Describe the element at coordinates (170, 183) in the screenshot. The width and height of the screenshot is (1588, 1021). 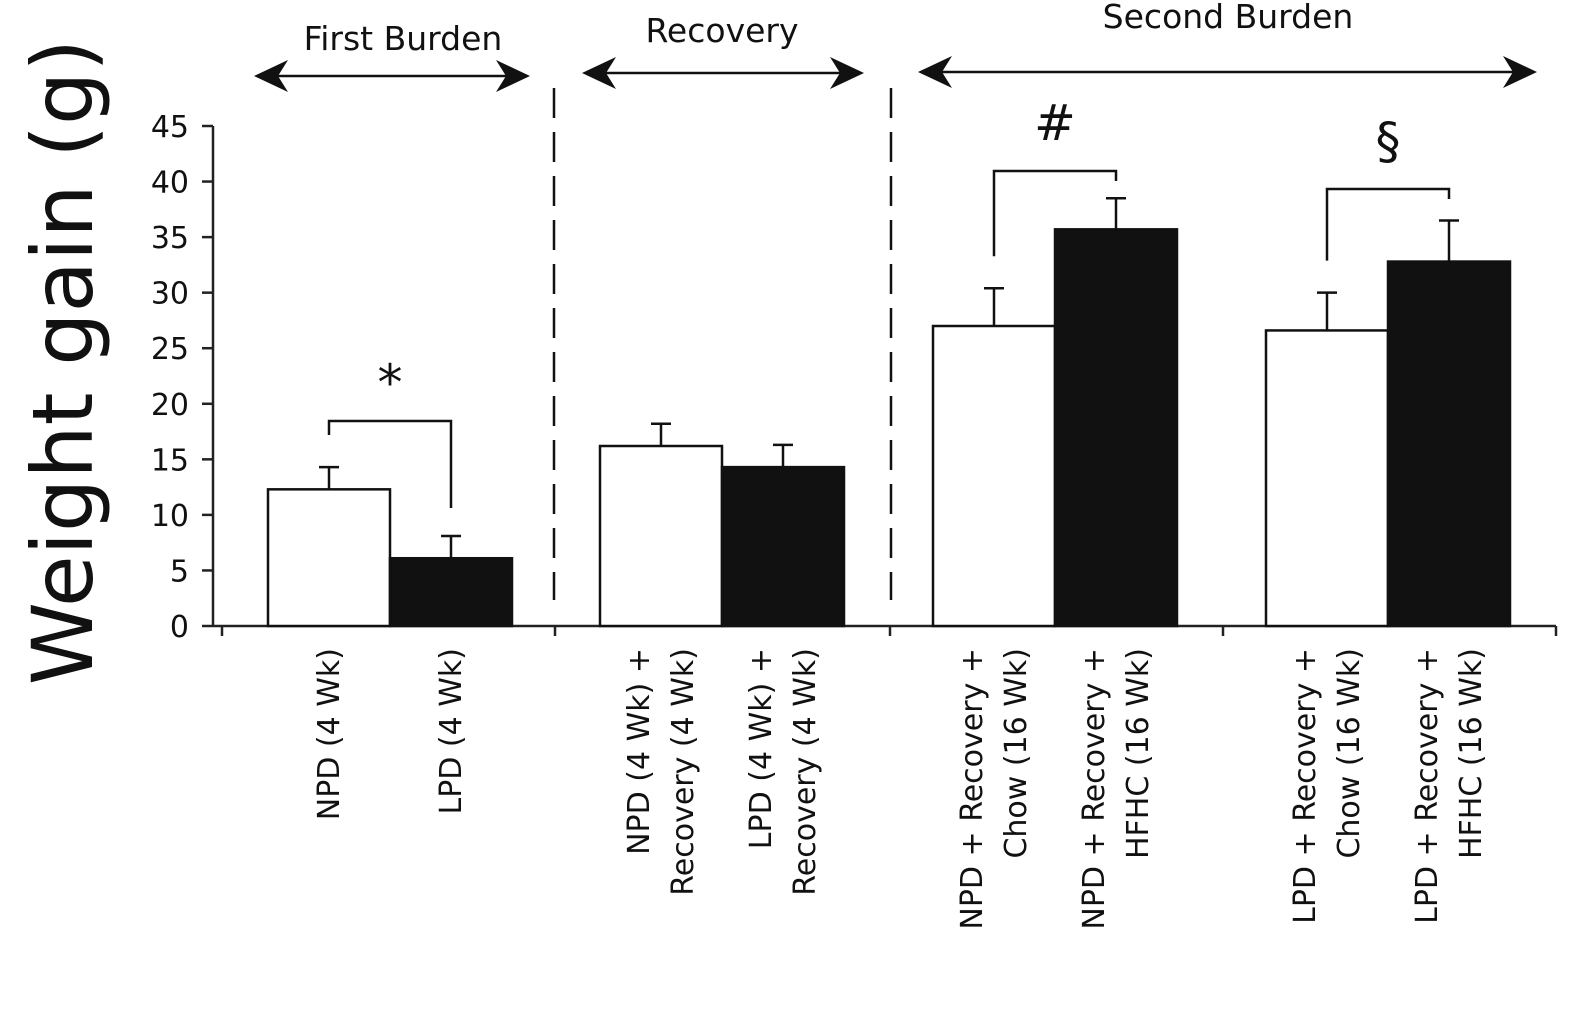
I see `y-tick-label: 40` at that location.